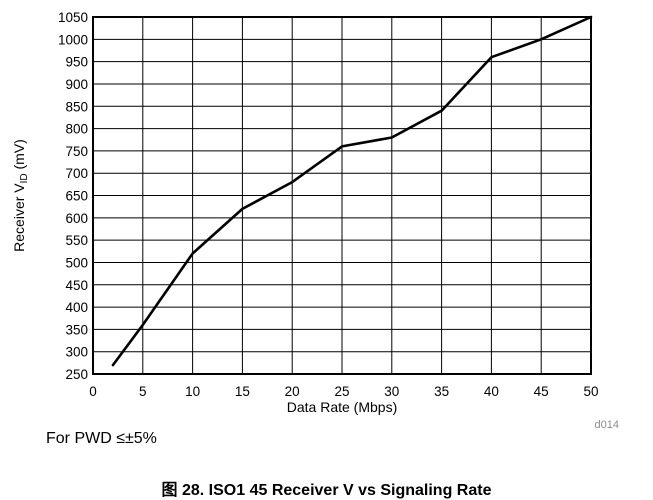 This screenshot has height=500, width=653. I want to click on x-tick-label: 30, so click(391, 391).